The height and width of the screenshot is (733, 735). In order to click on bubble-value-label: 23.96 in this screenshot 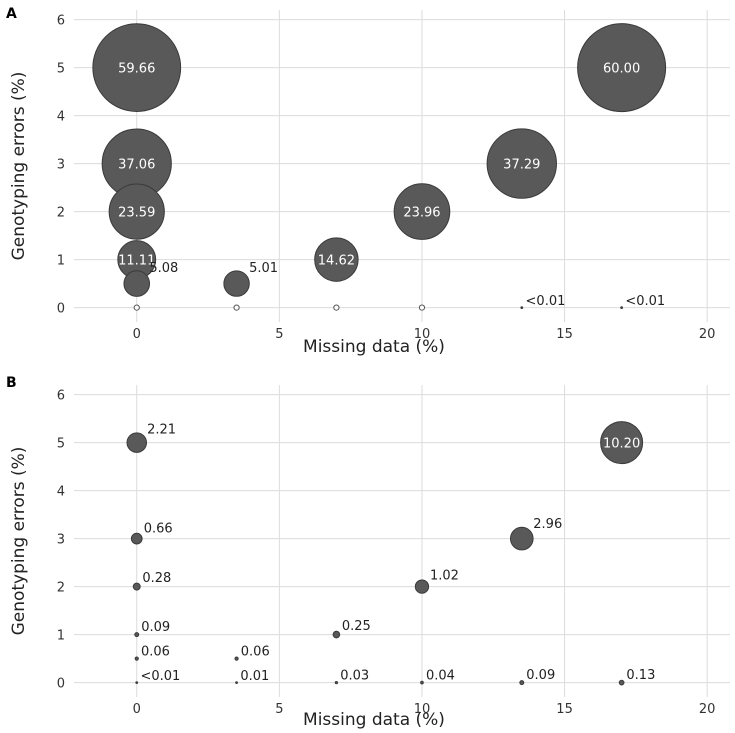, I will do `click(421, 213)`.